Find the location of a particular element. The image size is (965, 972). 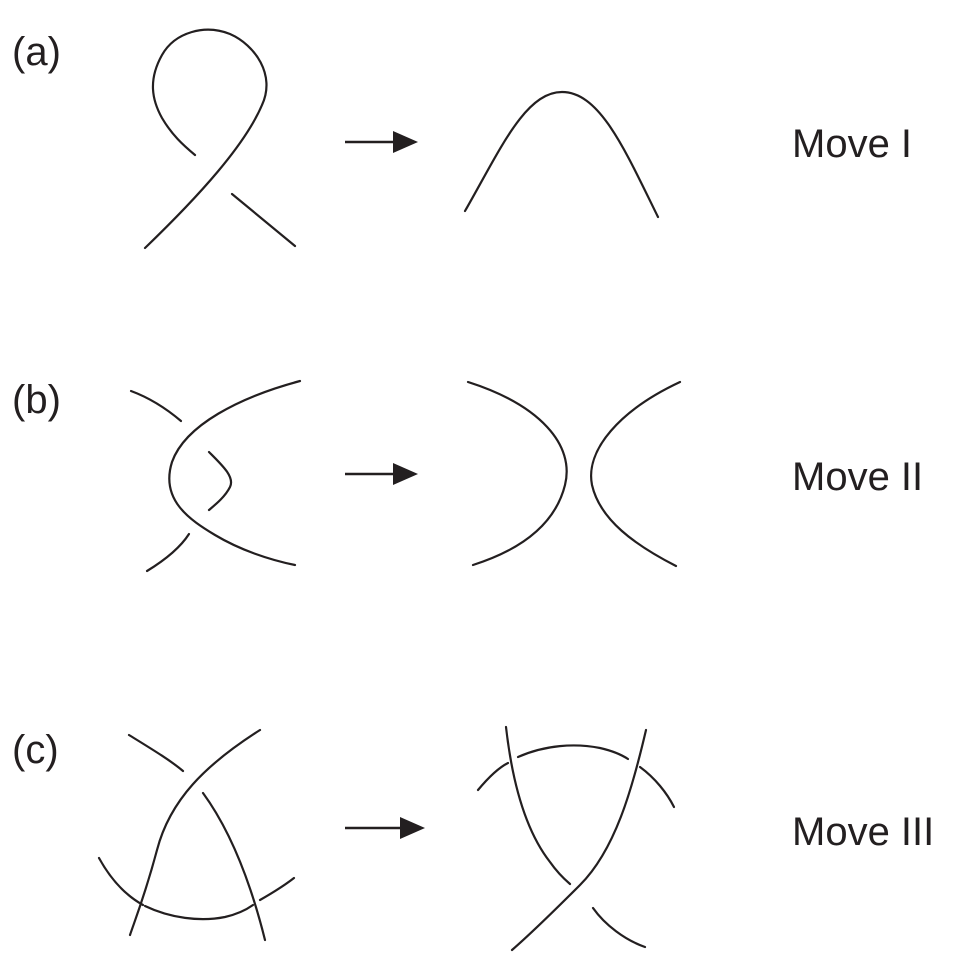

loop-under-strand is located at coordinates (263, 220).